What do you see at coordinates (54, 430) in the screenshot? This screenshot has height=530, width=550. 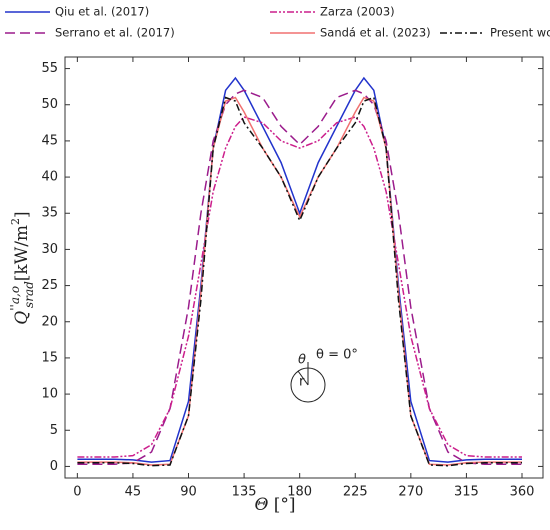 I see `y-tick-label: 5` at bounding box center [54, 430].